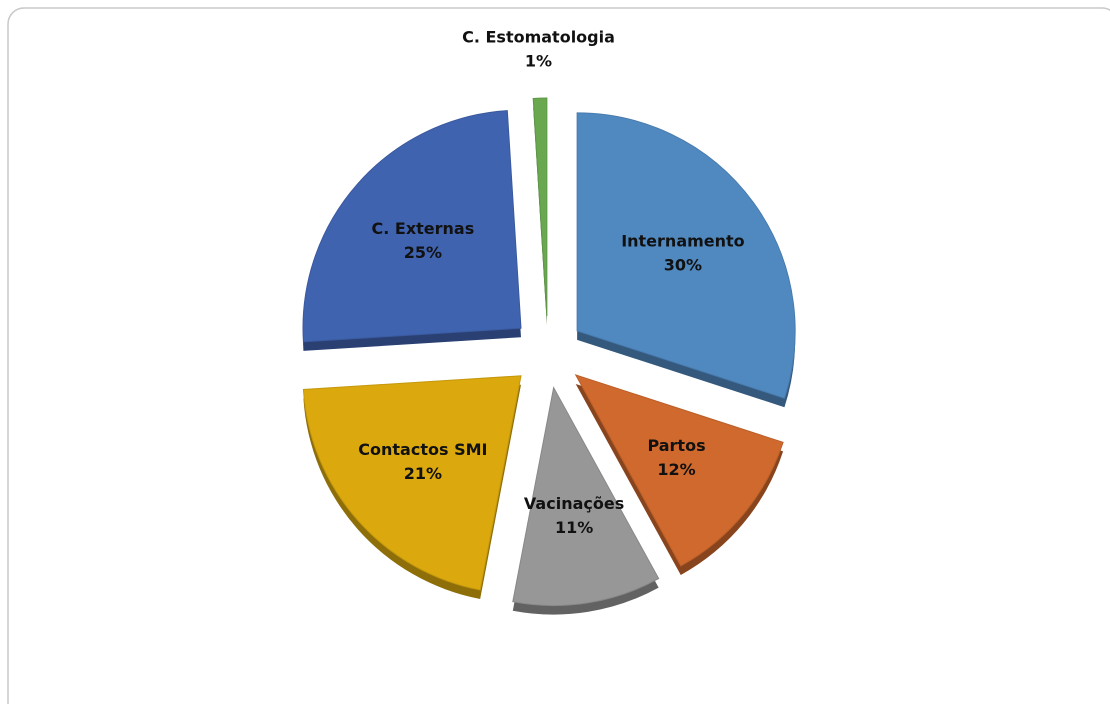 This screenshot has height=704, width=1110. Describe the element at coordinates (676, 469) in the screenshot. I see `slice-value-label: 12%` at that location.